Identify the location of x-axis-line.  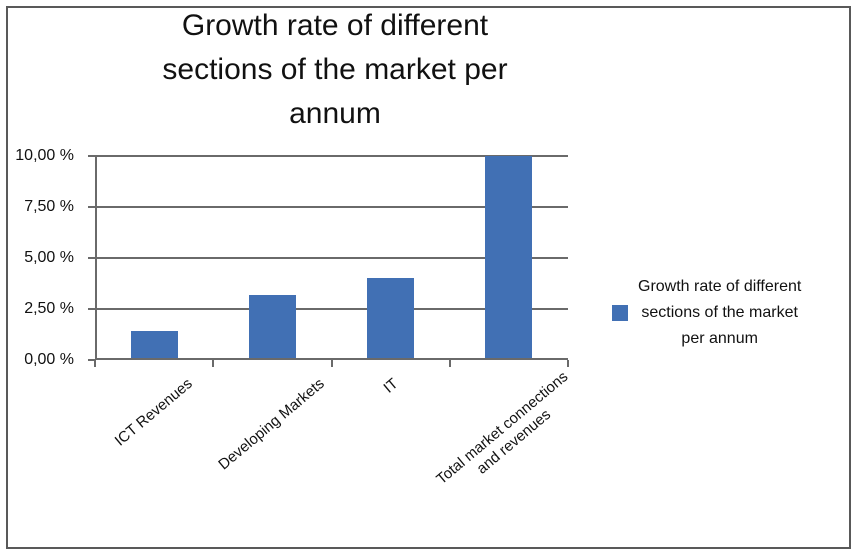
(331, 359).